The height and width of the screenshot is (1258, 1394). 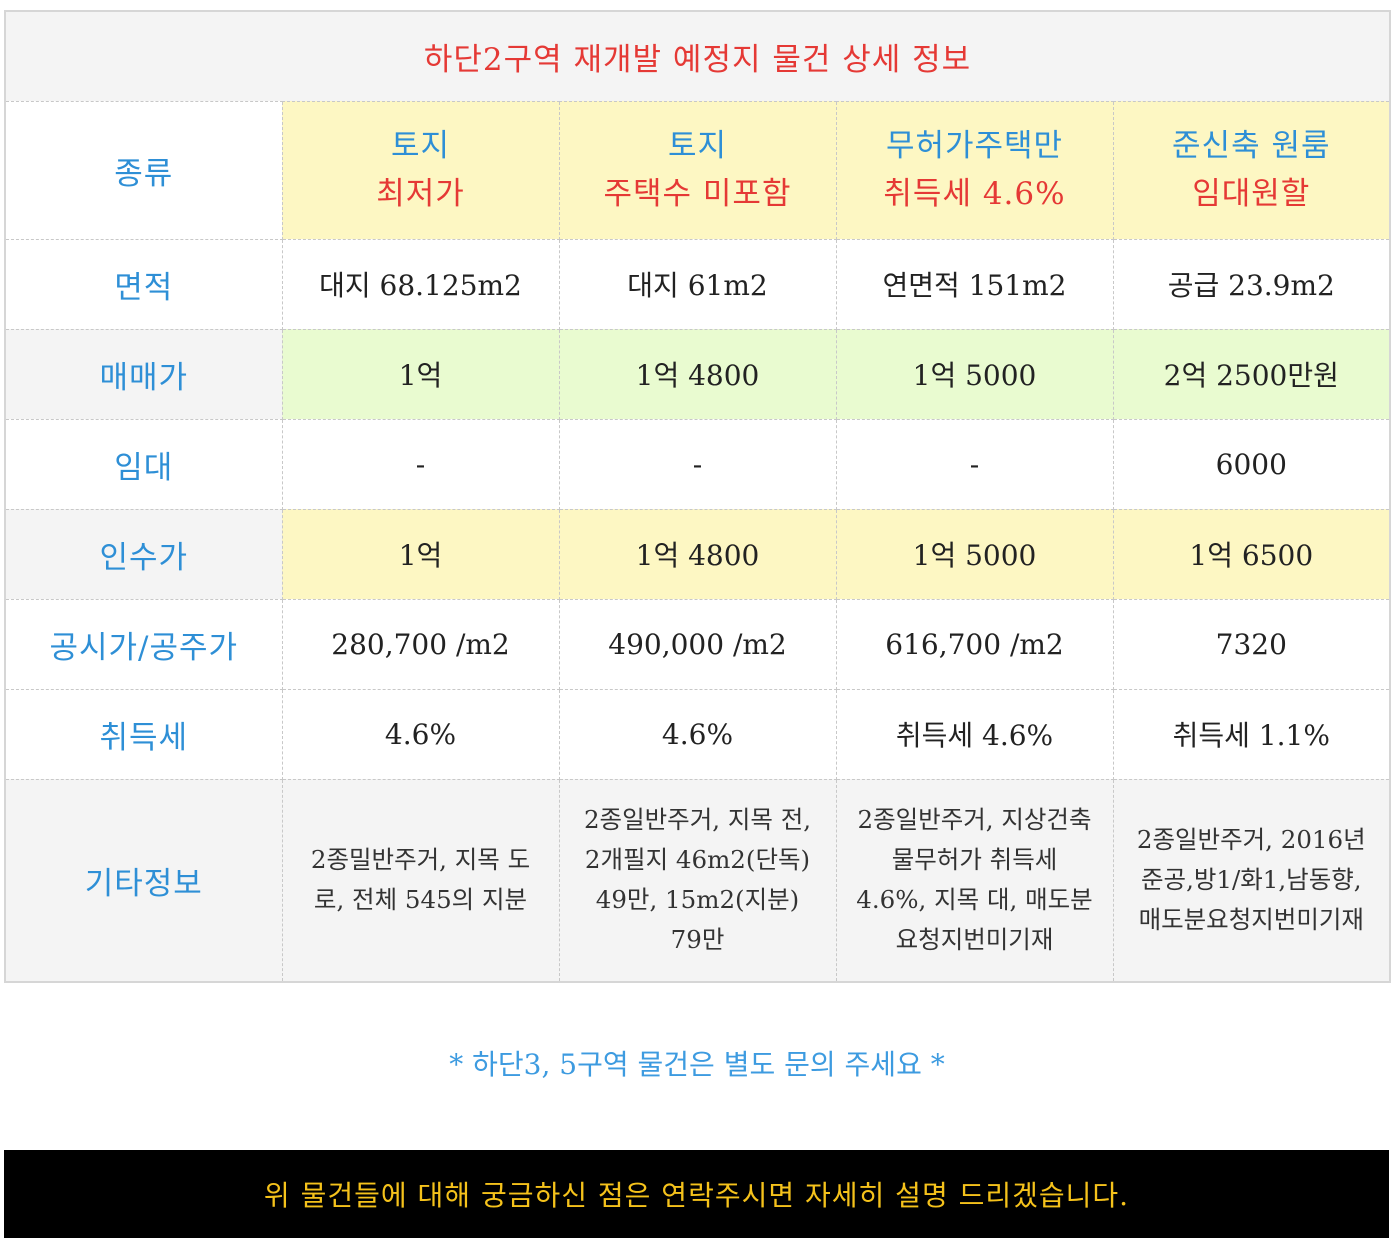 I want to click on contact-banner: 위 물건들에 대해 궁금하신 점은 연락주시면 자세히 설명 드리겠습니다., so click(x=696, y=1194).